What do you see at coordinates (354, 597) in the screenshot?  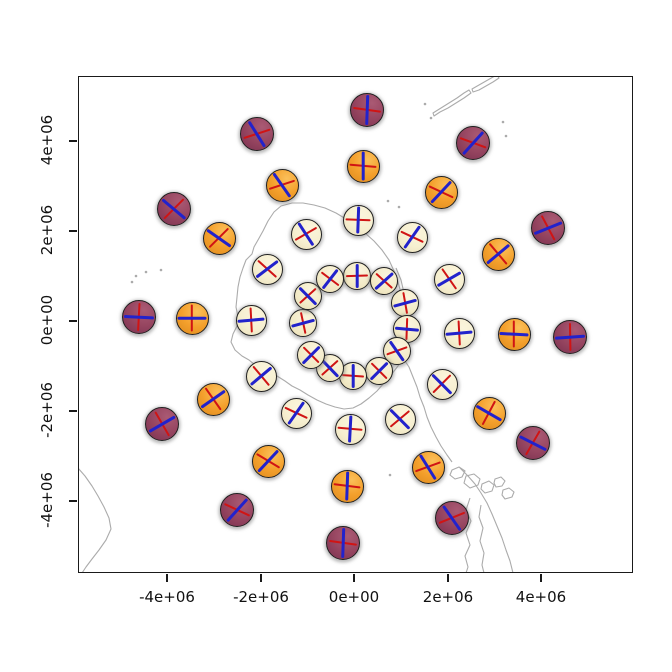 I see `x-tick-label: 0e+00` at bounding box center [354, 597].